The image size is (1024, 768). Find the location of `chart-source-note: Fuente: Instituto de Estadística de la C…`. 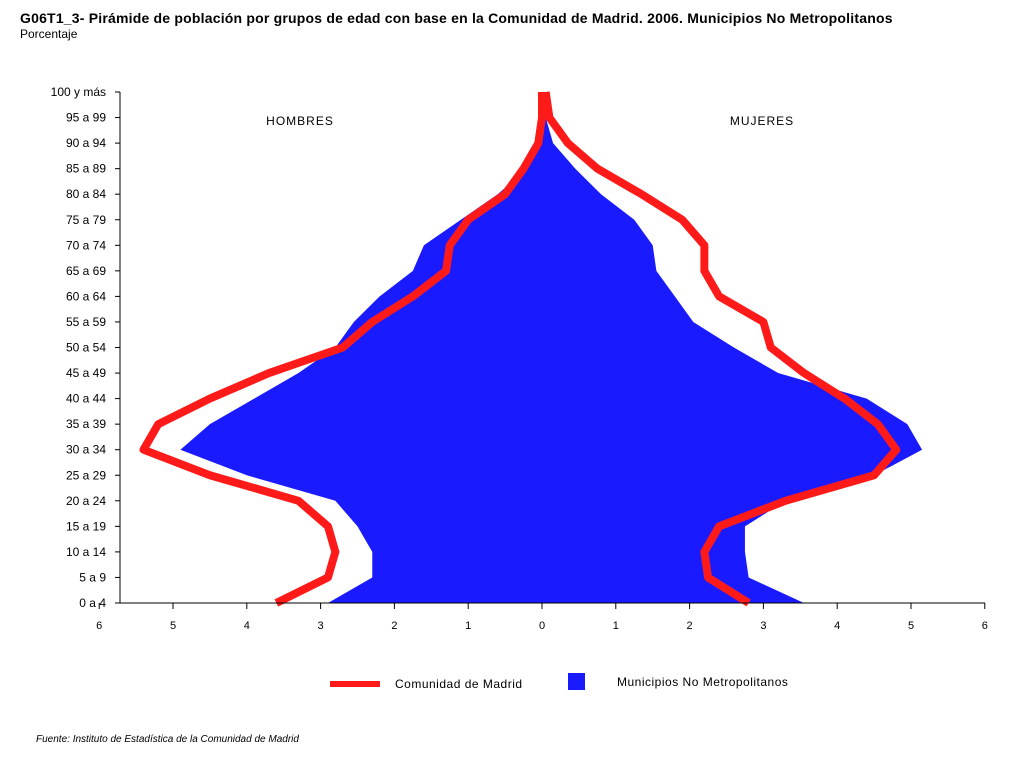

chart-source-note: Fuente: Instituto de Estadística de la C… is located at coordinates (167, 739).